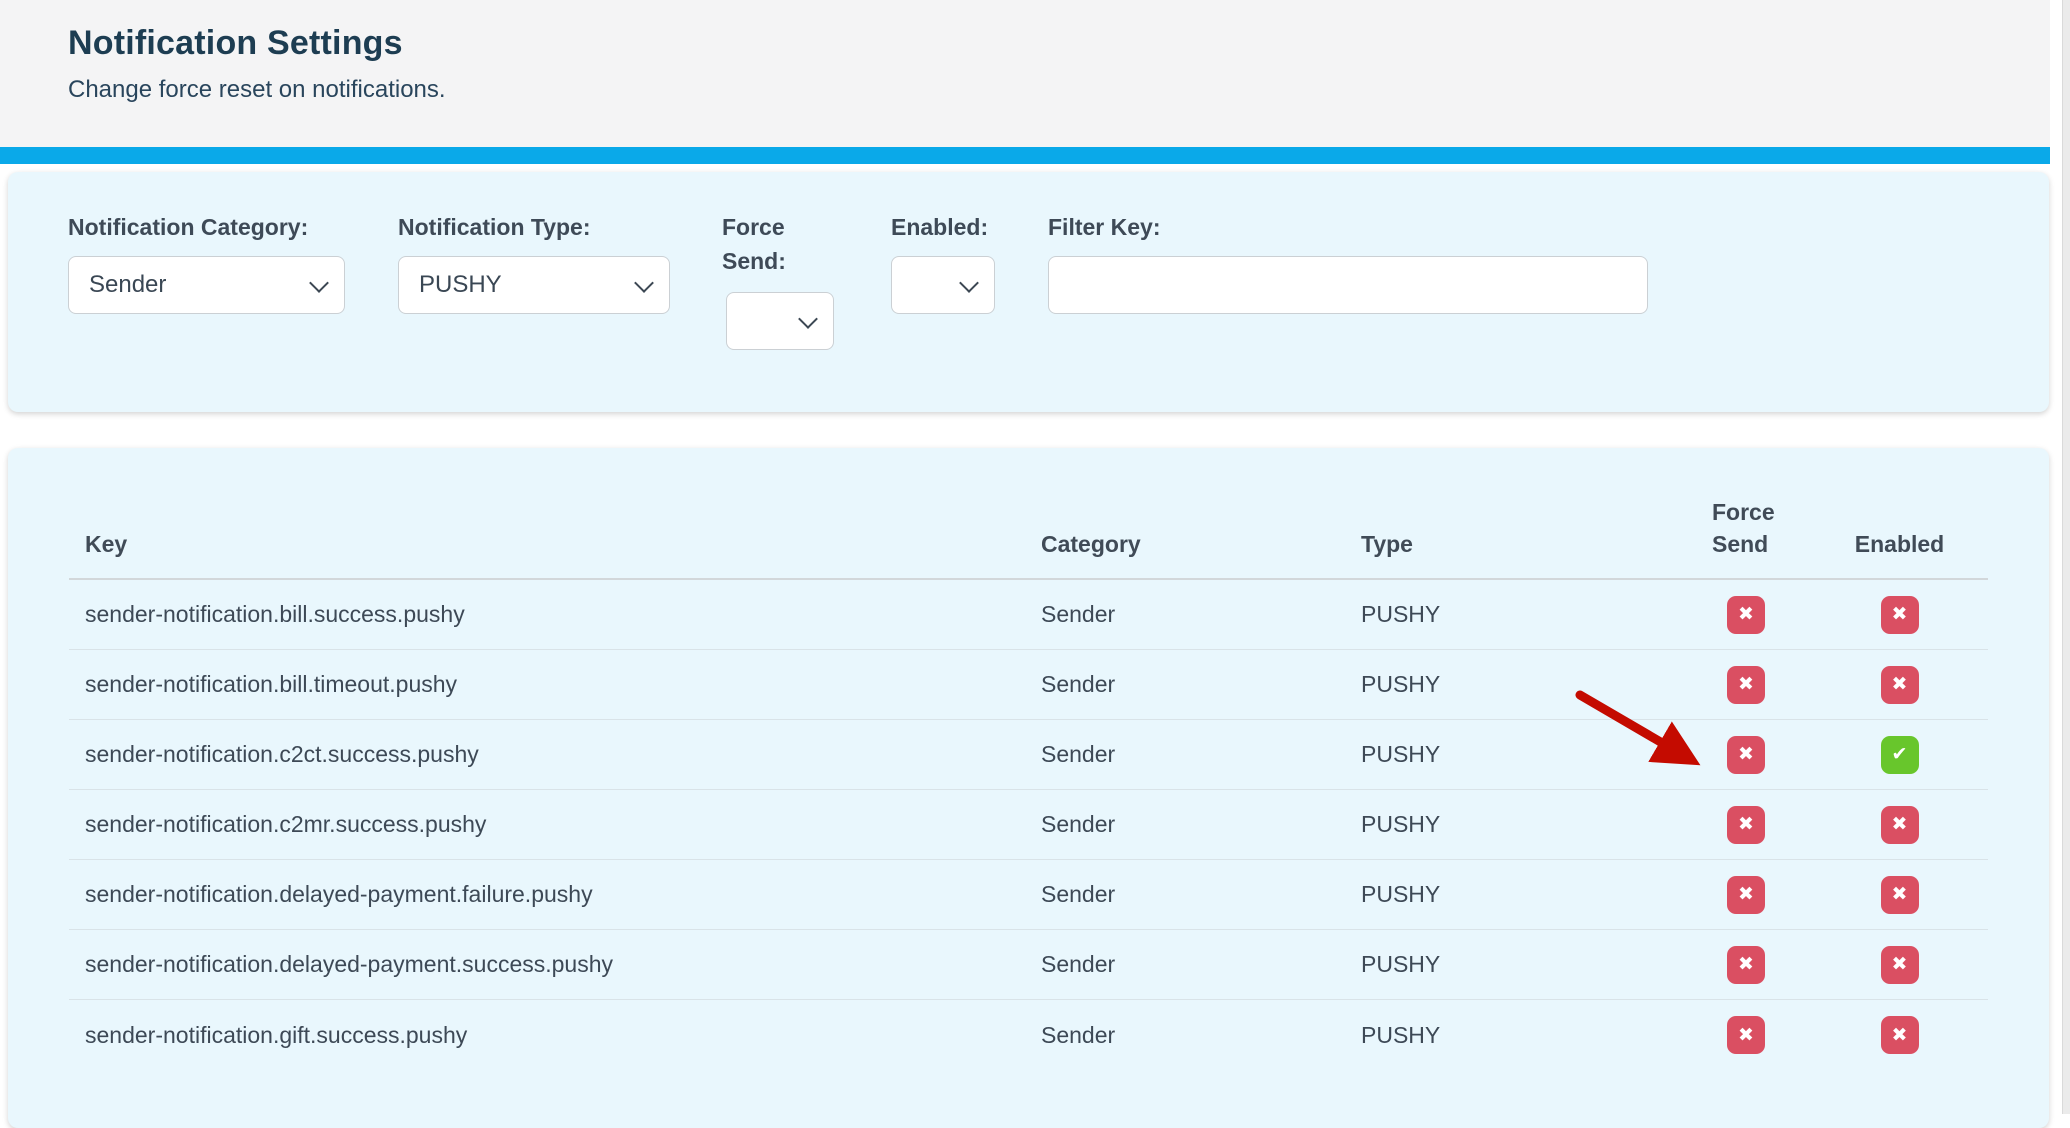  I want to click on scrollbar, so click(2066, 557).